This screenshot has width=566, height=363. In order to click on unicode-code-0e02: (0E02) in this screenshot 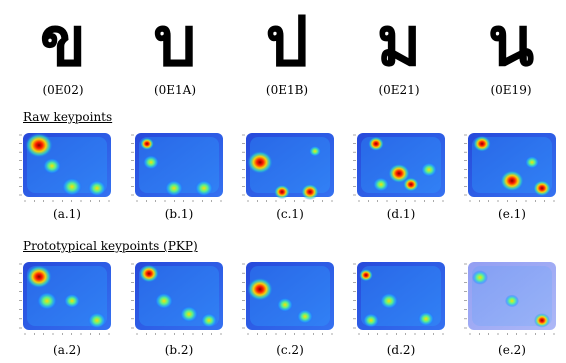, I will do `click(63, 90)`.